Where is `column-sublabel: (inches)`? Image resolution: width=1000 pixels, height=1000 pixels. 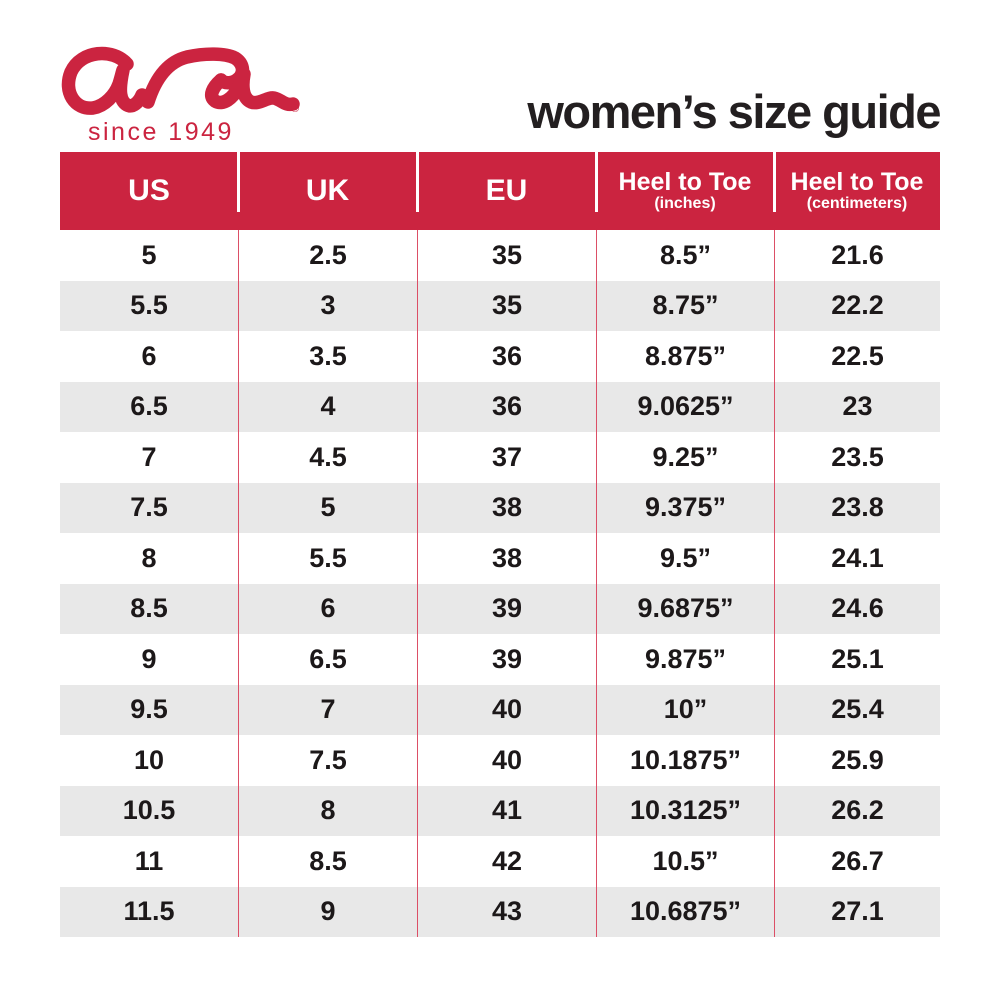 column-sublabel: (inches) is located at coordinates (685, 203).